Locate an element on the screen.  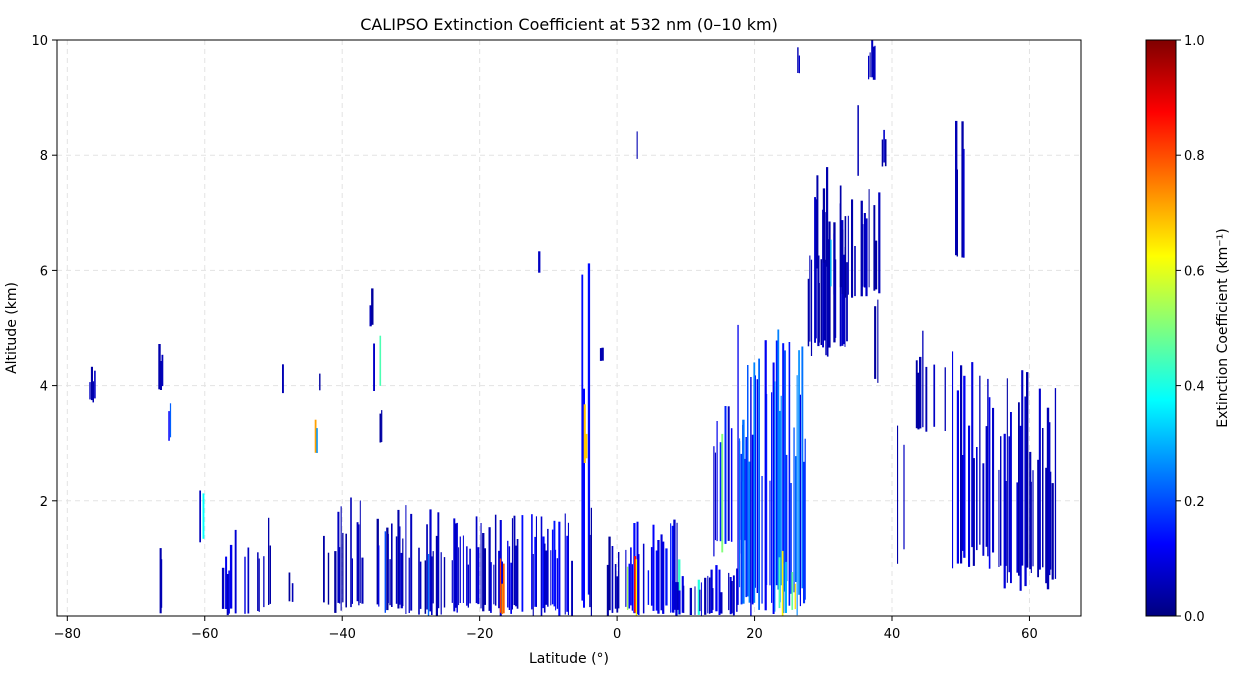
x-axis-label: Latitude (°) is located at coordinates (569, 659).